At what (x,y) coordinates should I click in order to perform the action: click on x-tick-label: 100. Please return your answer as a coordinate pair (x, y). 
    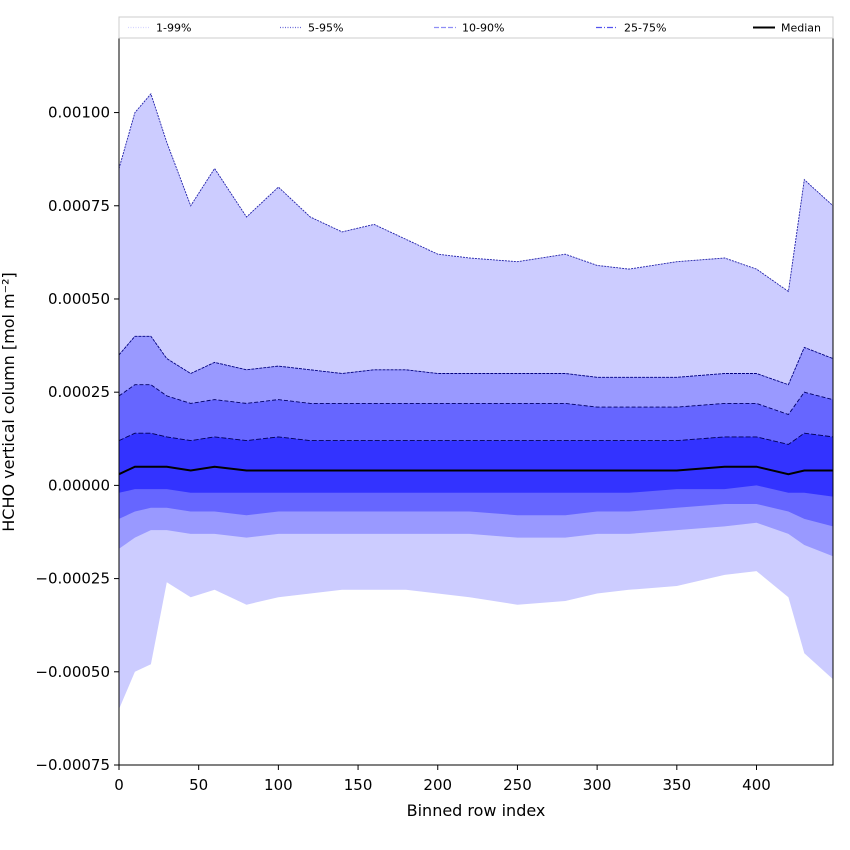
    Looking at the image, I should click on (278, 785).